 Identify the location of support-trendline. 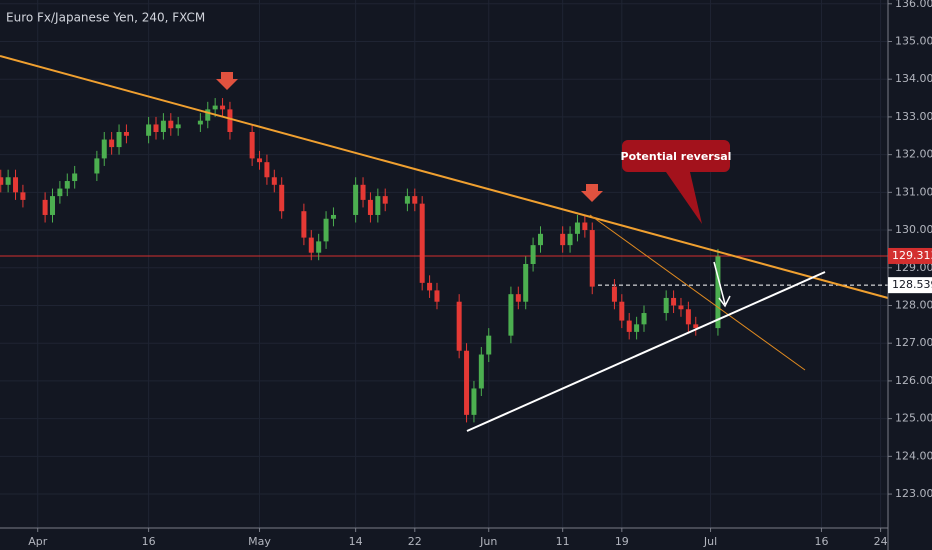
(646, 351).